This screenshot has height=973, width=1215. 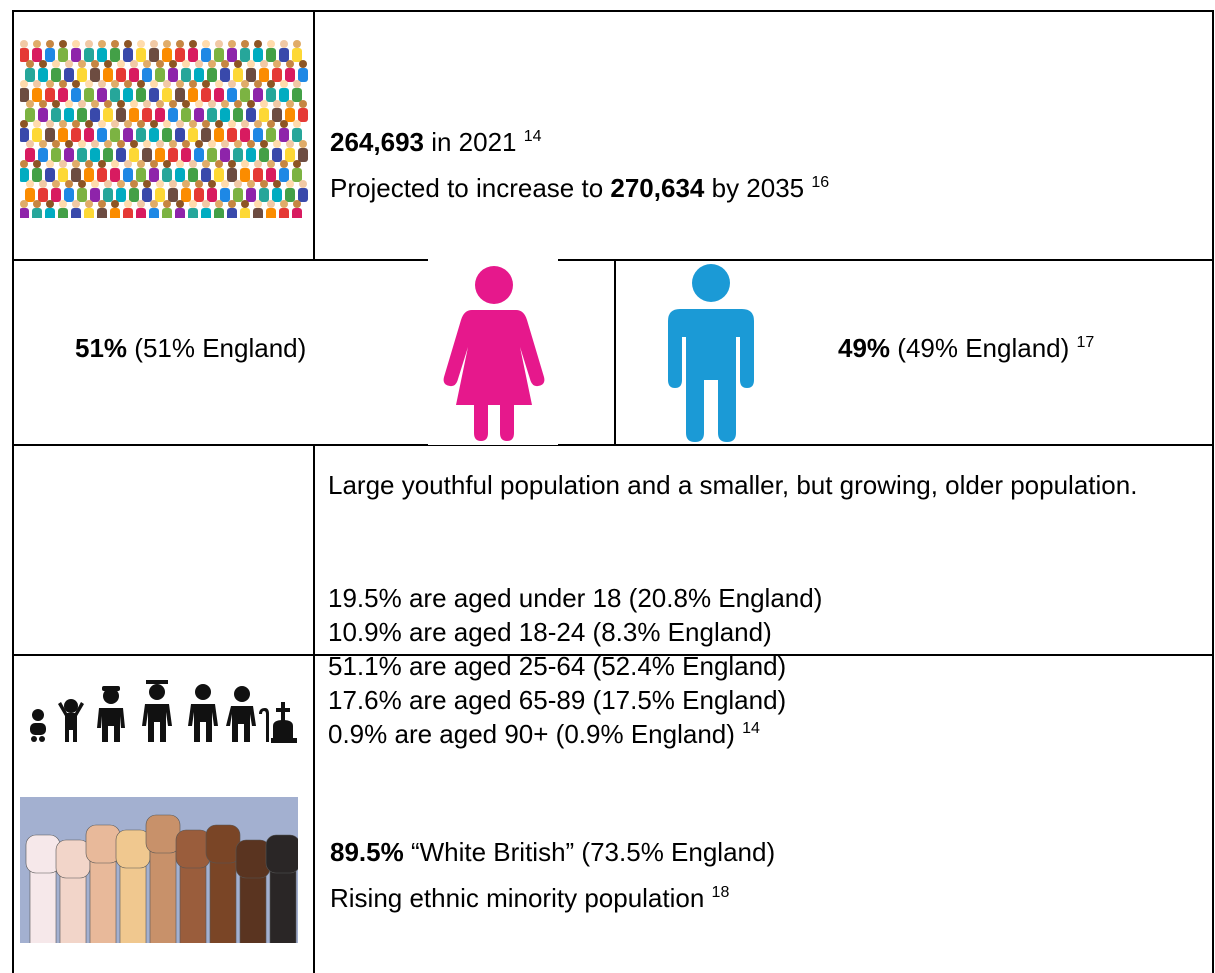 What do you see at coordinates (820, 182) in the screenshot?
I see `ref: 16` at bounding box center [820, 182].